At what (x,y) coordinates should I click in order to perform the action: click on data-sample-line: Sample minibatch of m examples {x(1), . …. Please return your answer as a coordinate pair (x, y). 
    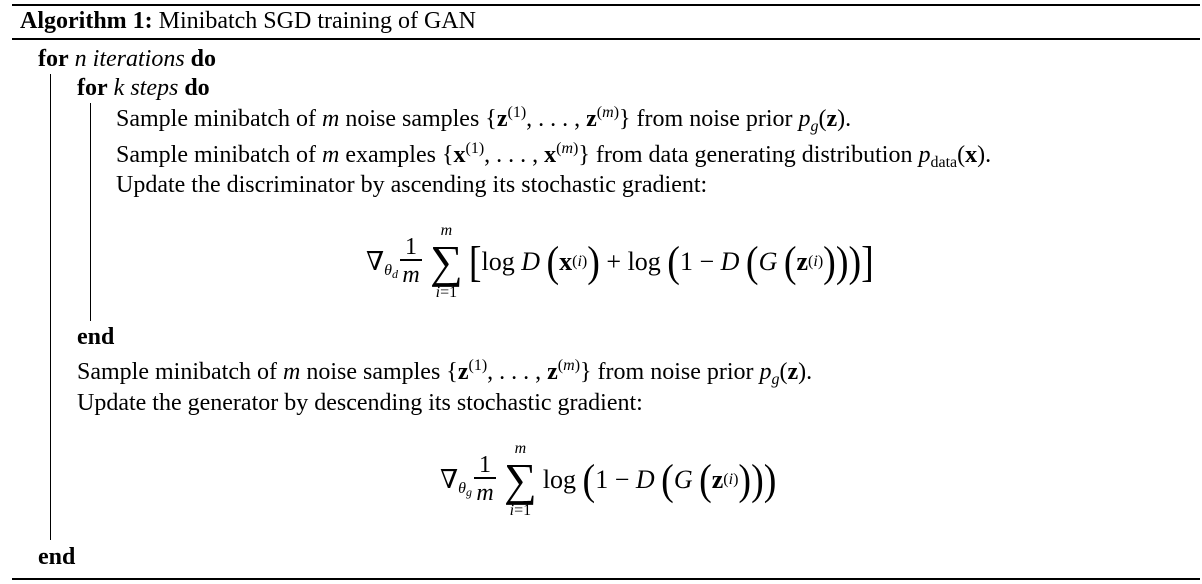
    Looking at the image, I should click on (554, 155).